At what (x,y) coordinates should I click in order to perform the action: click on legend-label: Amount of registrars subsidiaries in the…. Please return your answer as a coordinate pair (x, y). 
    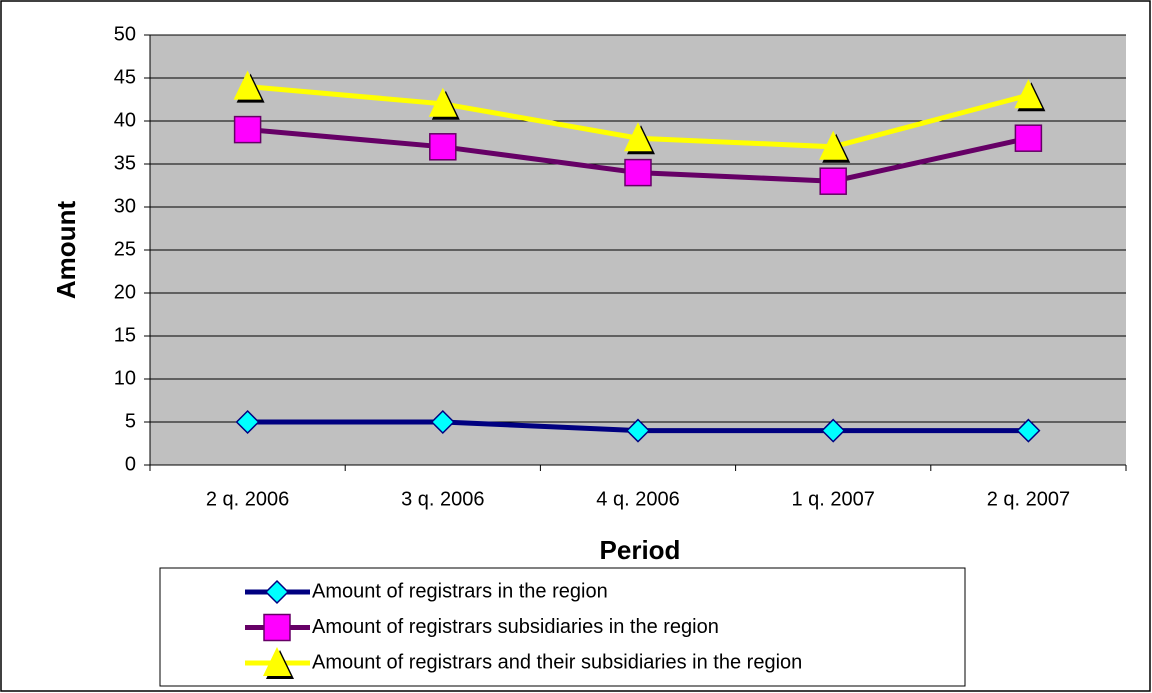
    Looking at the image, I should click on (515, 627).